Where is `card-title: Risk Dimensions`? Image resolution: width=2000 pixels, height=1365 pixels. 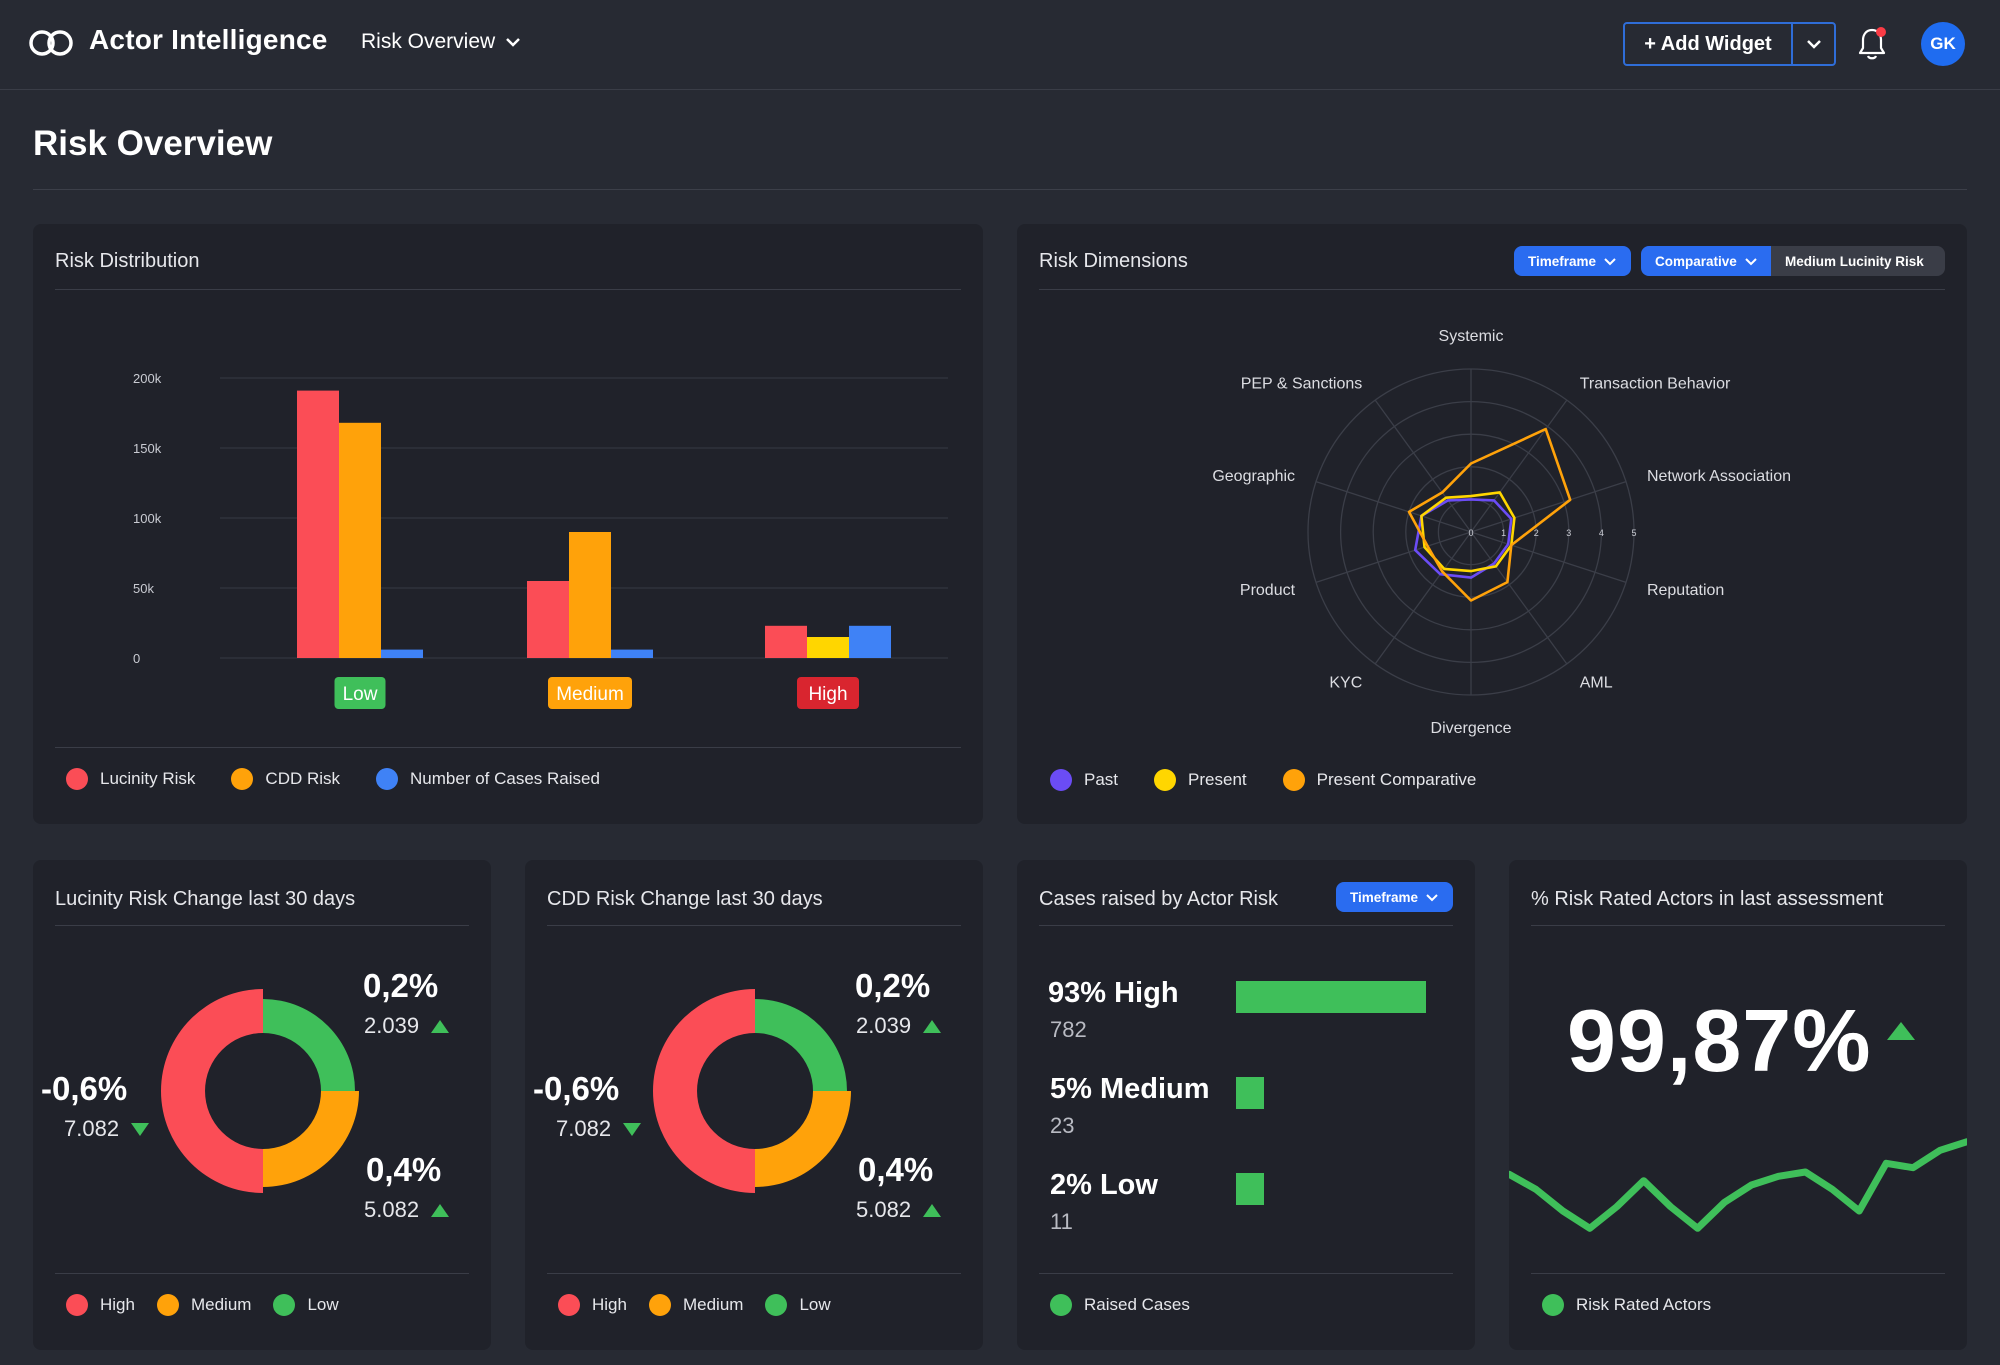
card-title: Risk Dimensions is located at coordinates (1113, 261).